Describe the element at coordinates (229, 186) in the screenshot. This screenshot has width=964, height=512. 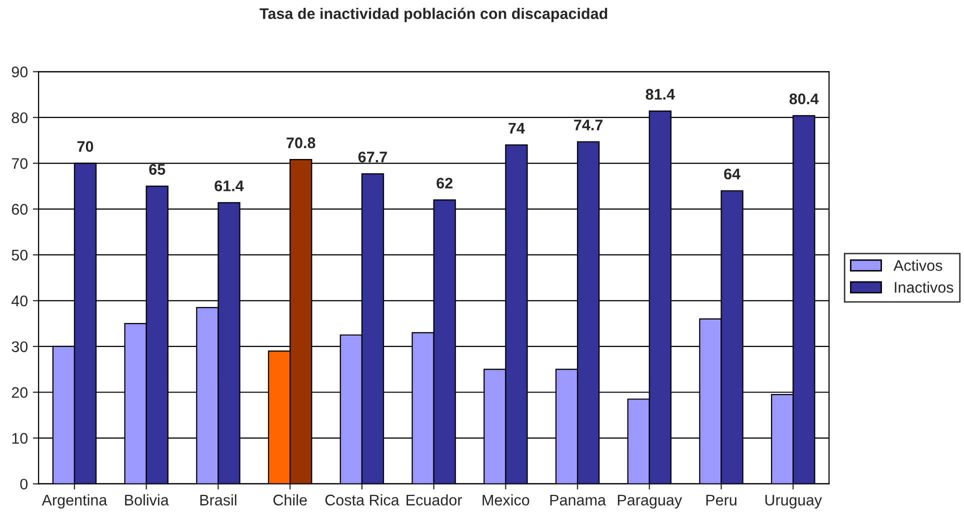
I see `data-label: 61.4` at that location.